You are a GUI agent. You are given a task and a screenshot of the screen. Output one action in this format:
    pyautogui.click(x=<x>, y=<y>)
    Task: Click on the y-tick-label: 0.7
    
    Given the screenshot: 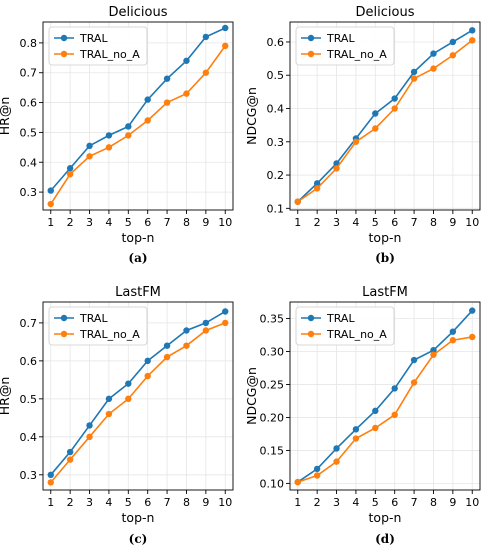 What is the action you would take?
    pyautogui.click(x=29, y=73)
    